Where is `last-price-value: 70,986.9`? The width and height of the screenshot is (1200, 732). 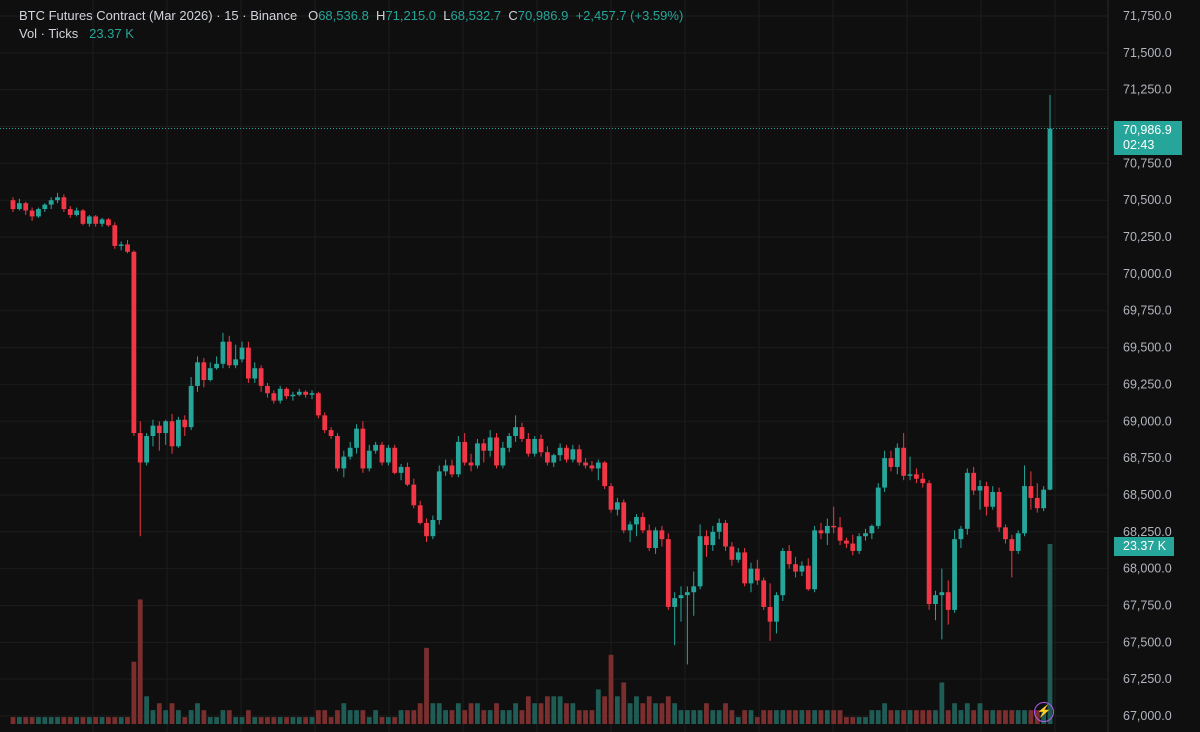
last-price-value: 70,986.9 is located at coordinates (1147, 130).